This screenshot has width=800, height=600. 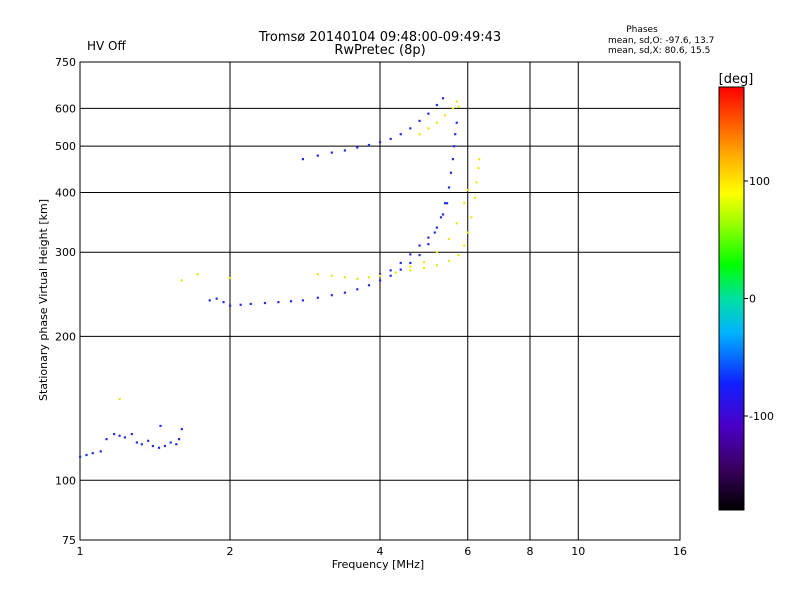 What do you see at coordinates (578, 551) in the screenshot?
I see `x-tick-label: 10` at bounding box center [578, 551].